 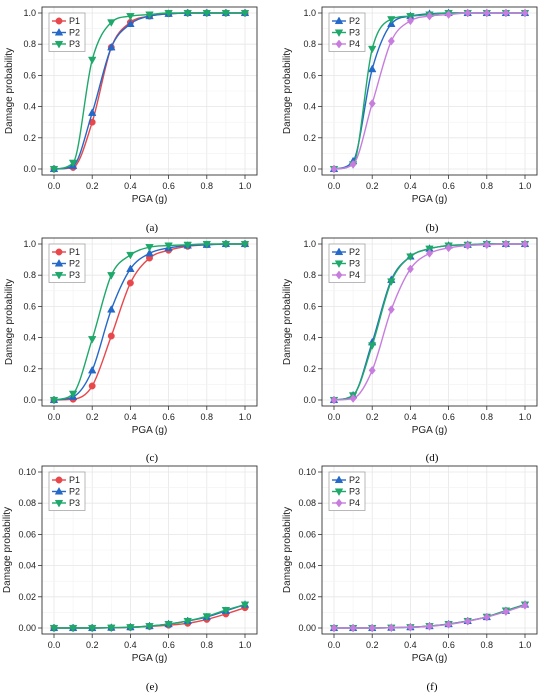 I want to click on grid-lines, so click(x=429, y=91).